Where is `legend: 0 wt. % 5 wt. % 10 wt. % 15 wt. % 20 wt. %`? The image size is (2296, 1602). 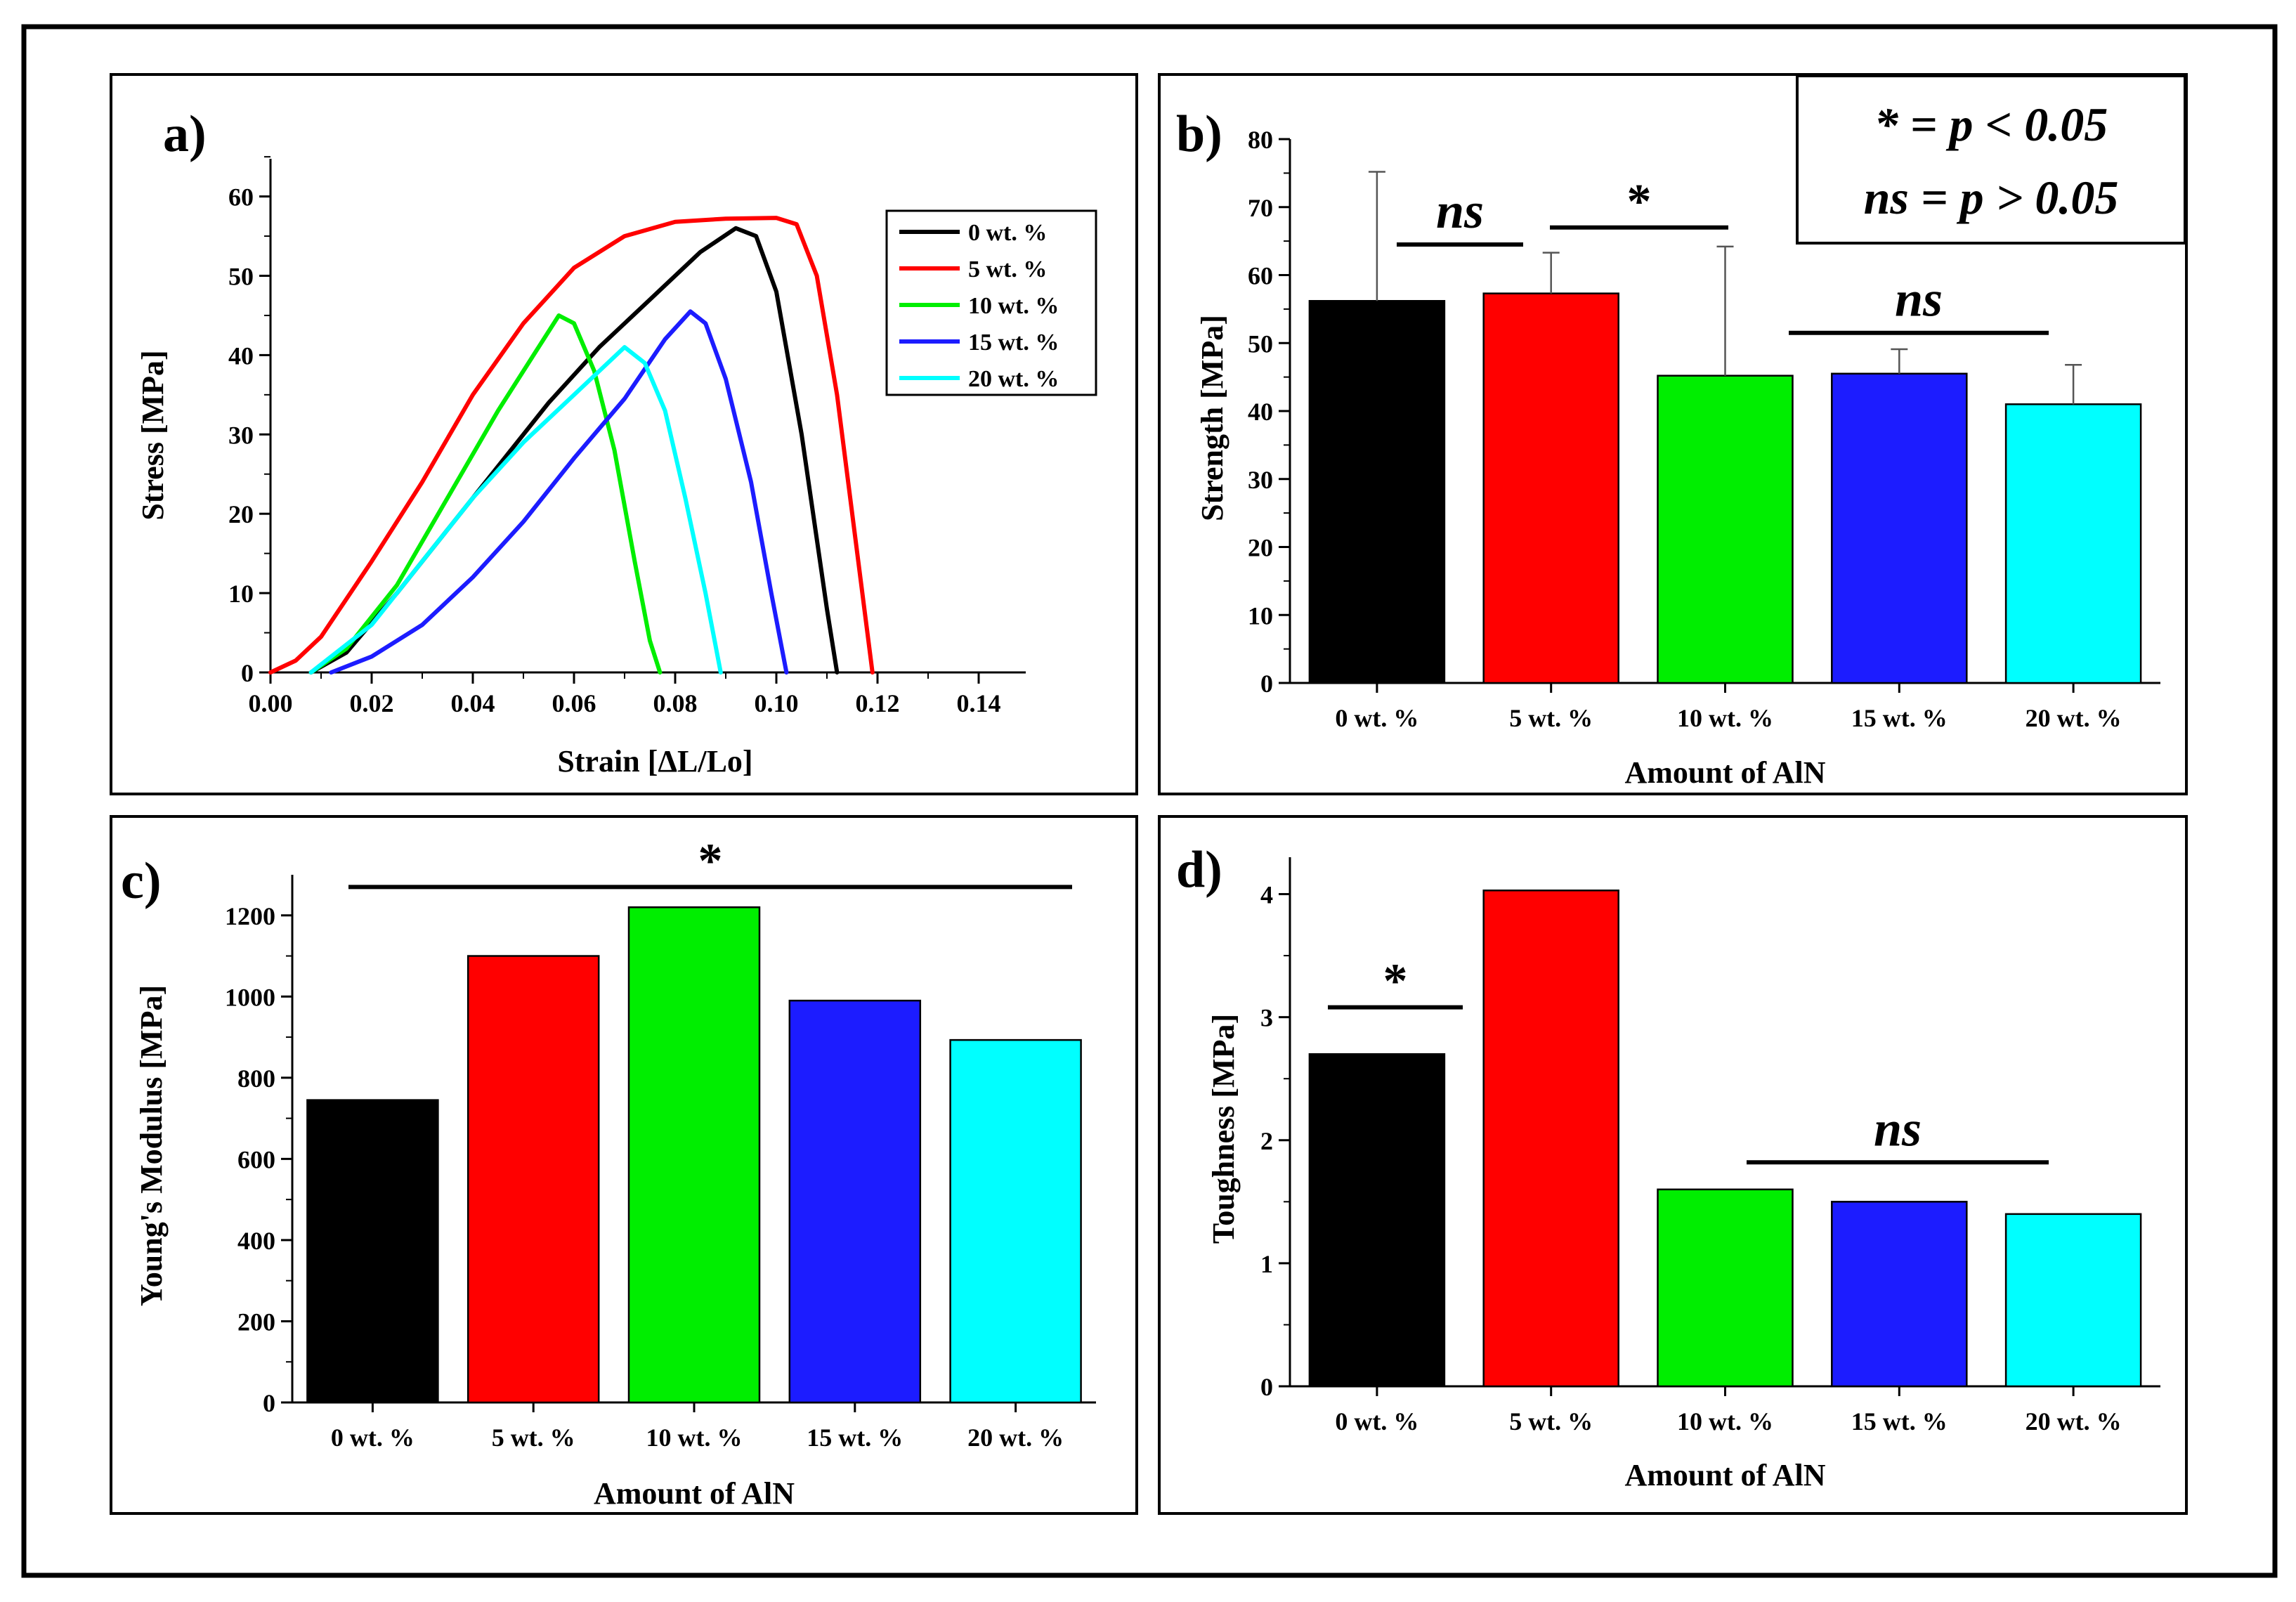 legend: 0 wt. % 5 wt. % 10 wt. % 15 wt. % 20 wt. % is located at coordinates (991, 302).